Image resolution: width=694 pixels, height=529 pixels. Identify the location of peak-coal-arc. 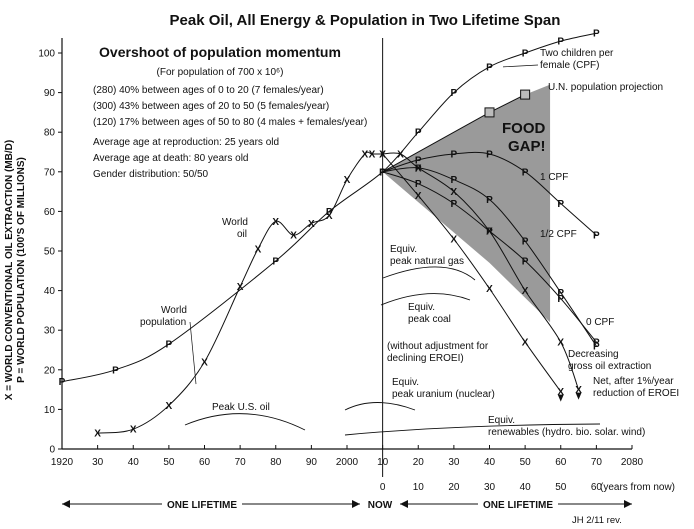
(425, 299).